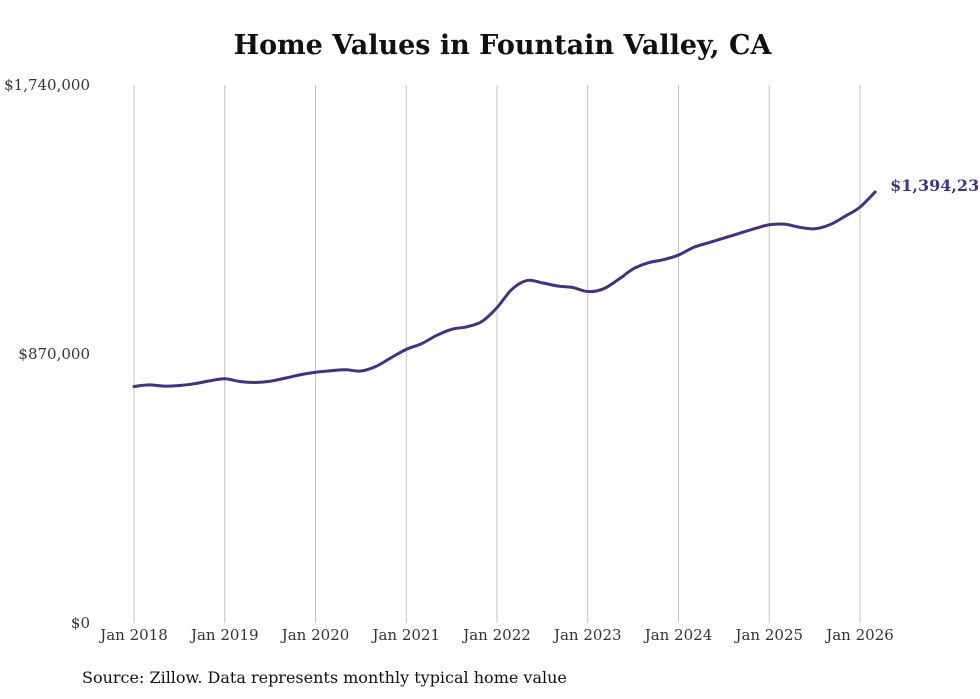  Describe the element at coordinates (678, 635) in the screenshot. I see `x-tick-label: Jan 2024` at that location.